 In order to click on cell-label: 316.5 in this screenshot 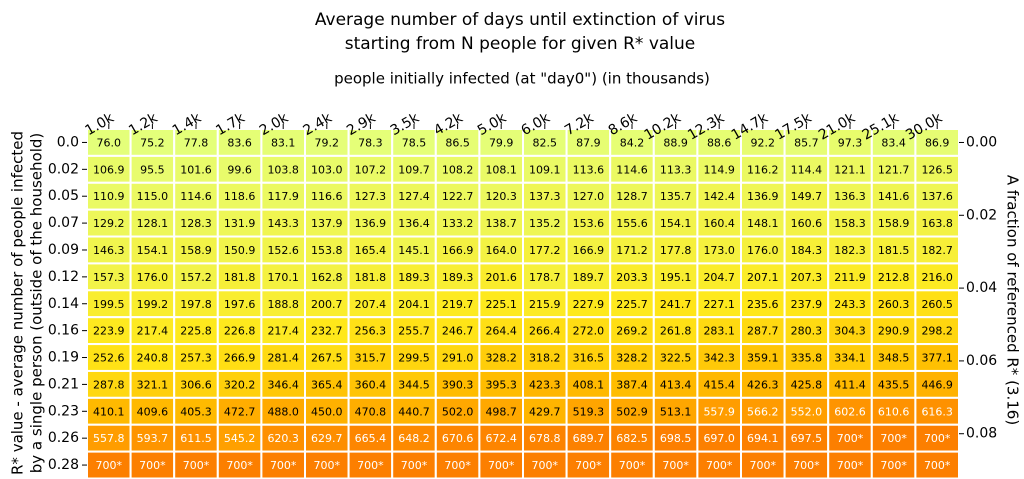, I will do `click(589, 358)`.